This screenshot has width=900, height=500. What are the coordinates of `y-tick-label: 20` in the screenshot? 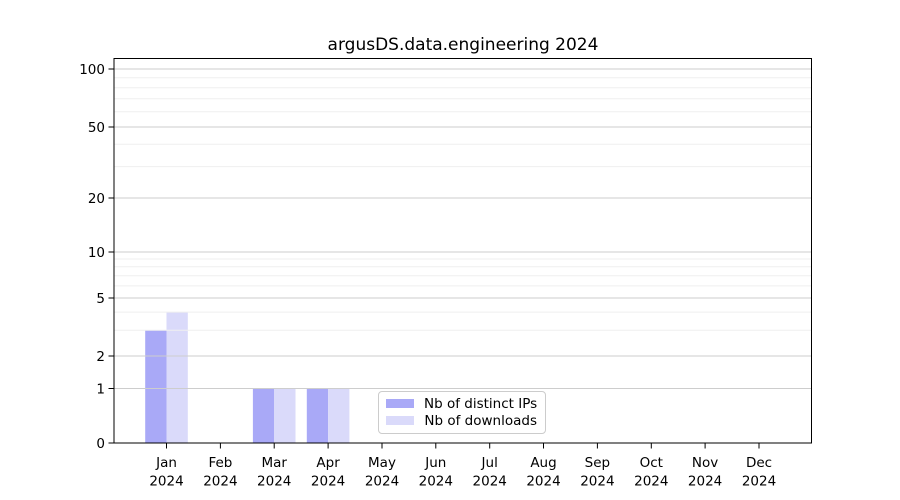 It's located at (96, 199).